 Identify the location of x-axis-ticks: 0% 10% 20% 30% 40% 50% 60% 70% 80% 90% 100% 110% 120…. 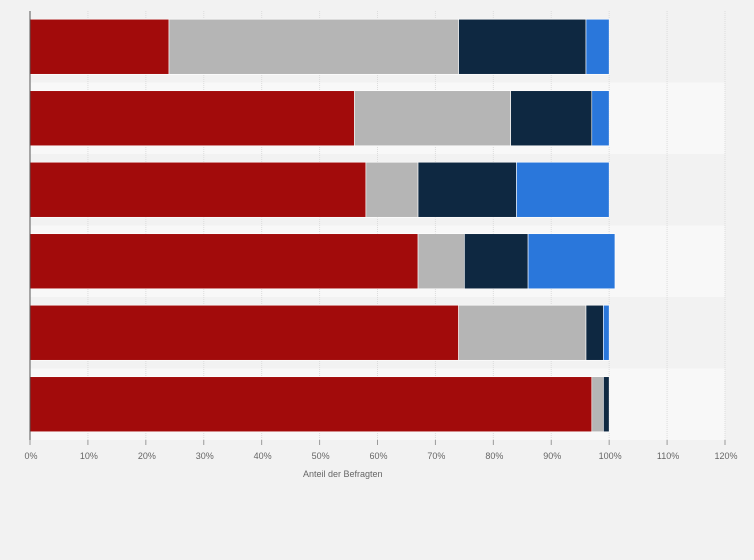
(381, 450).